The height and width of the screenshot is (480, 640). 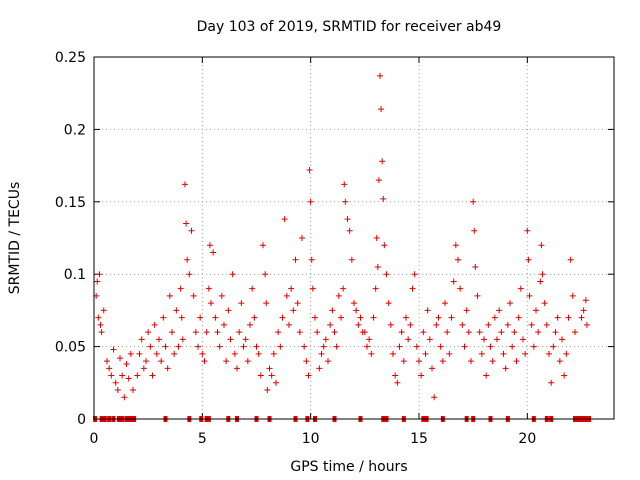 I want to click on y-tick-label: 0.05, so click(x=70, y=348).